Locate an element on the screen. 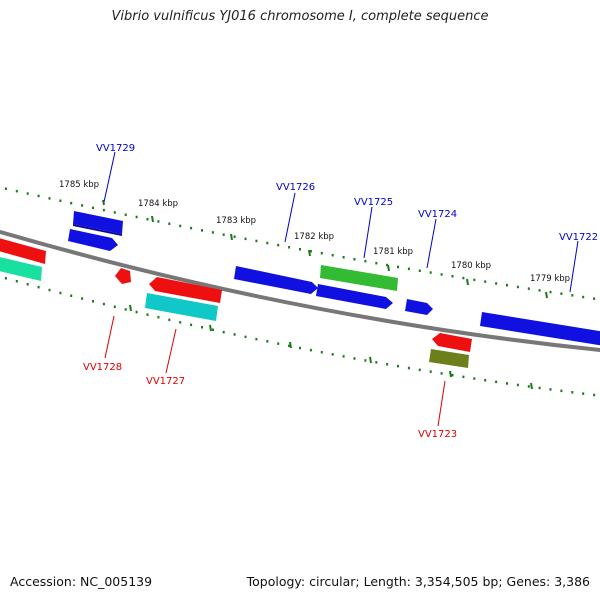 This screenshot has height=600, width=600. gene-label: VV1729 is located at coordinates (115, 148).